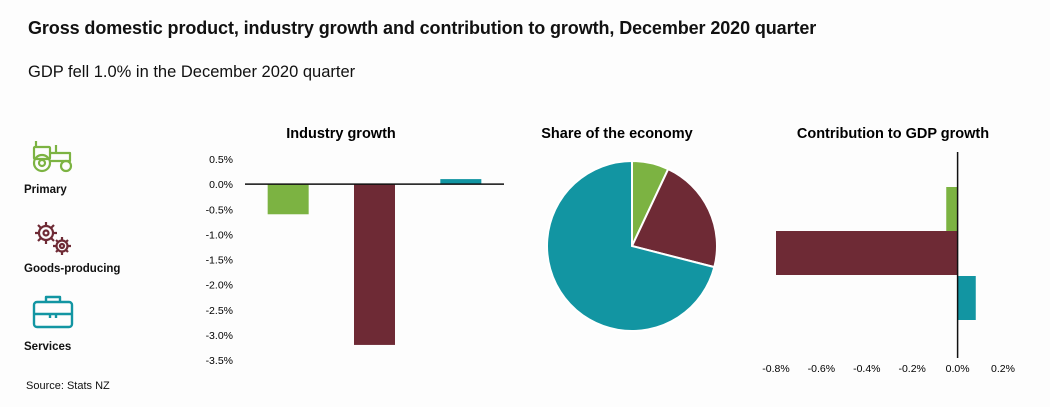  What do you see at coordinates (45, 190) in the screenshot?
I see `legend-label-primary: Primary` at bounding box center [45, 190].